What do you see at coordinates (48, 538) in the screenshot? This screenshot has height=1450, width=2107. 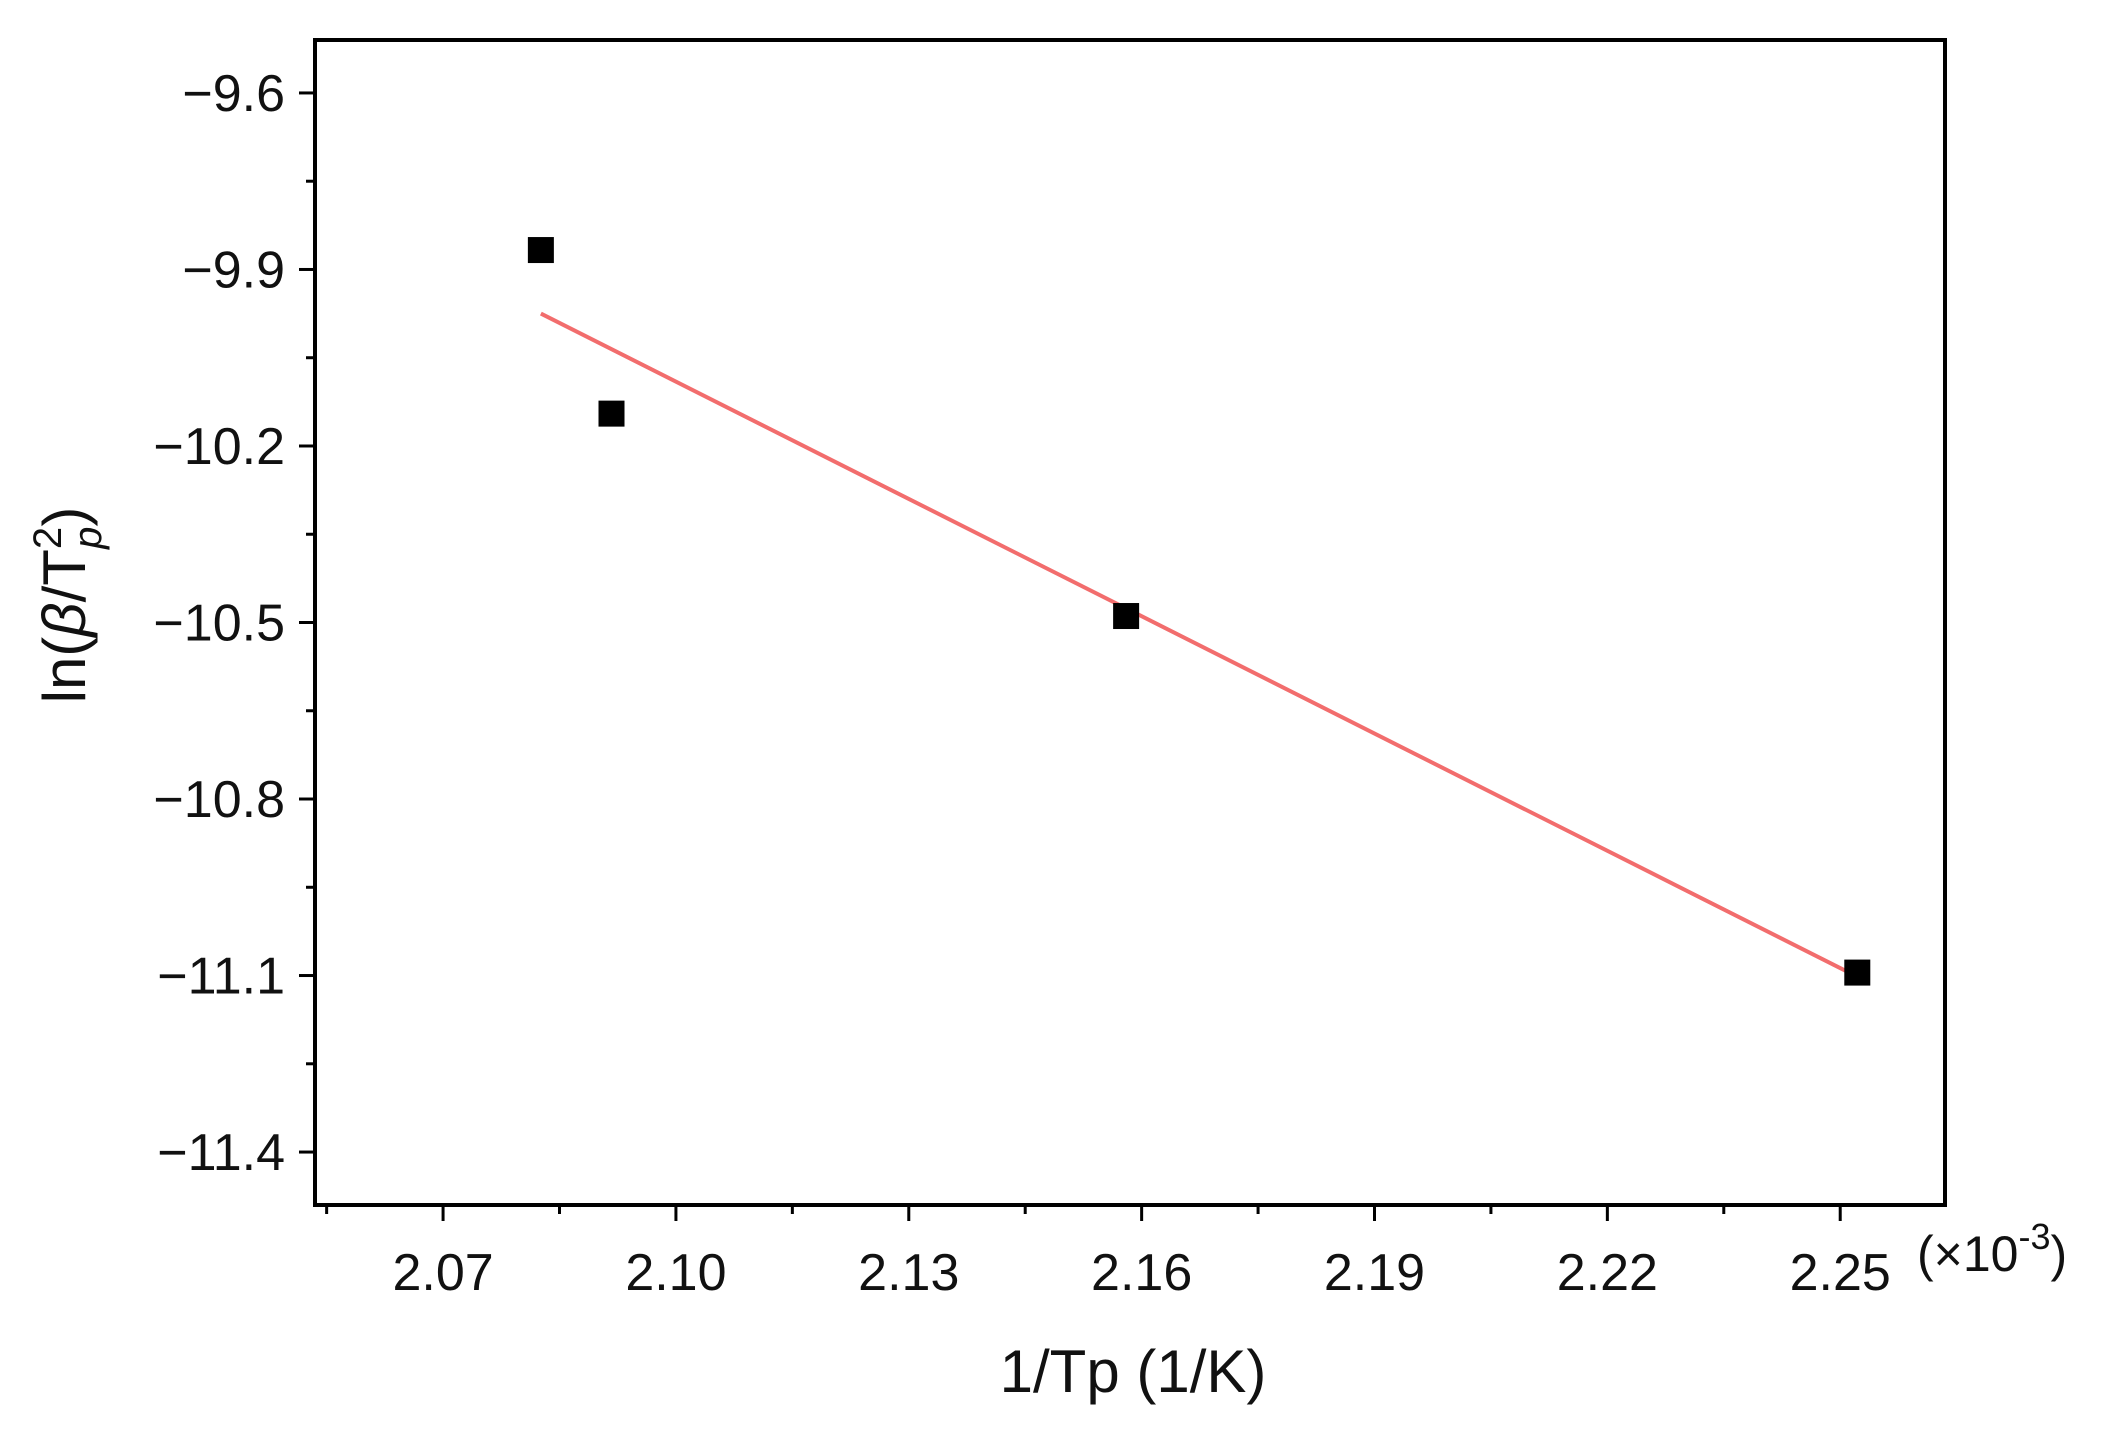 I see `y-label-superscript: 2` at bounding box center [48, 538].